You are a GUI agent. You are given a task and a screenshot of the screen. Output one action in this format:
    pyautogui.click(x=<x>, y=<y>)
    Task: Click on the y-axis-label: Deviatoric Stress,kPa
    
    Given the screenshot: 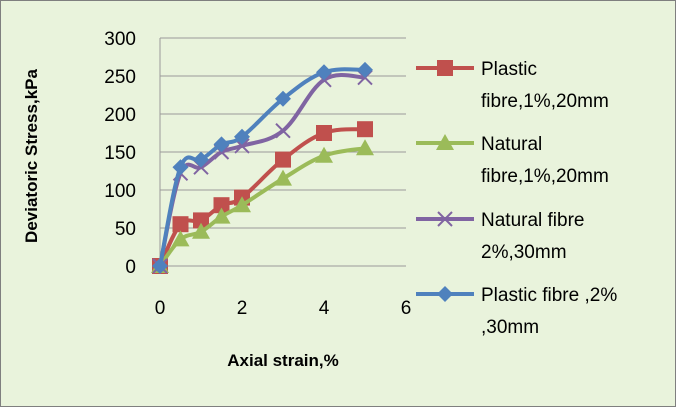 What is the action you would take?
    pyautogui.click(x=31, y=156)
    